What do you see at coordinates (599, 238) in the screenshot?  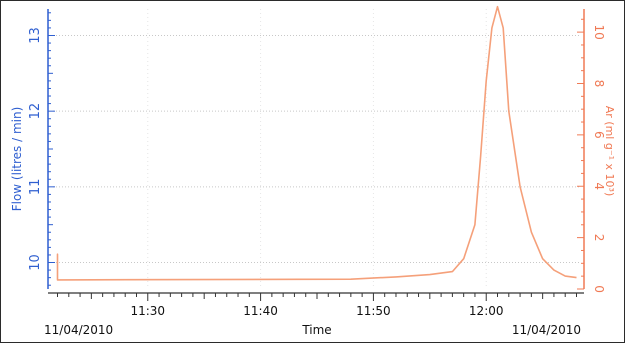 I see `right-tick-label: 2` at bounding box center [599, 238].